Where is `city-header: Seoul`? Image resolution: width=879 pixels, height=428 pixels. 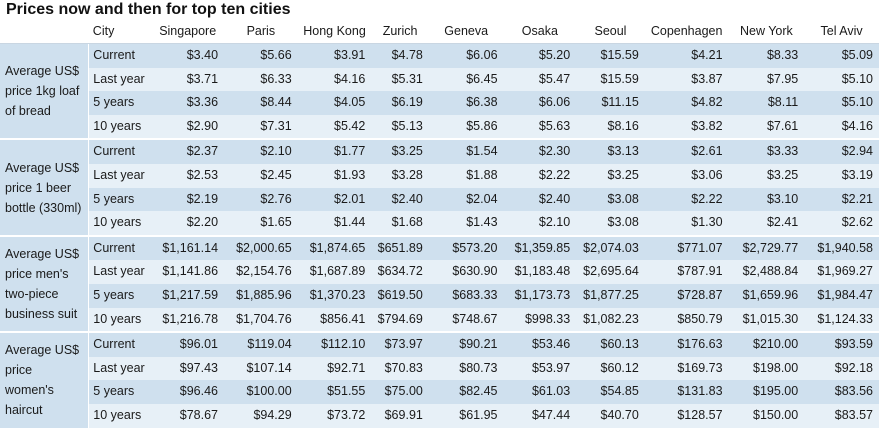 city-header: Seoul is located at coordinates (610, 32).